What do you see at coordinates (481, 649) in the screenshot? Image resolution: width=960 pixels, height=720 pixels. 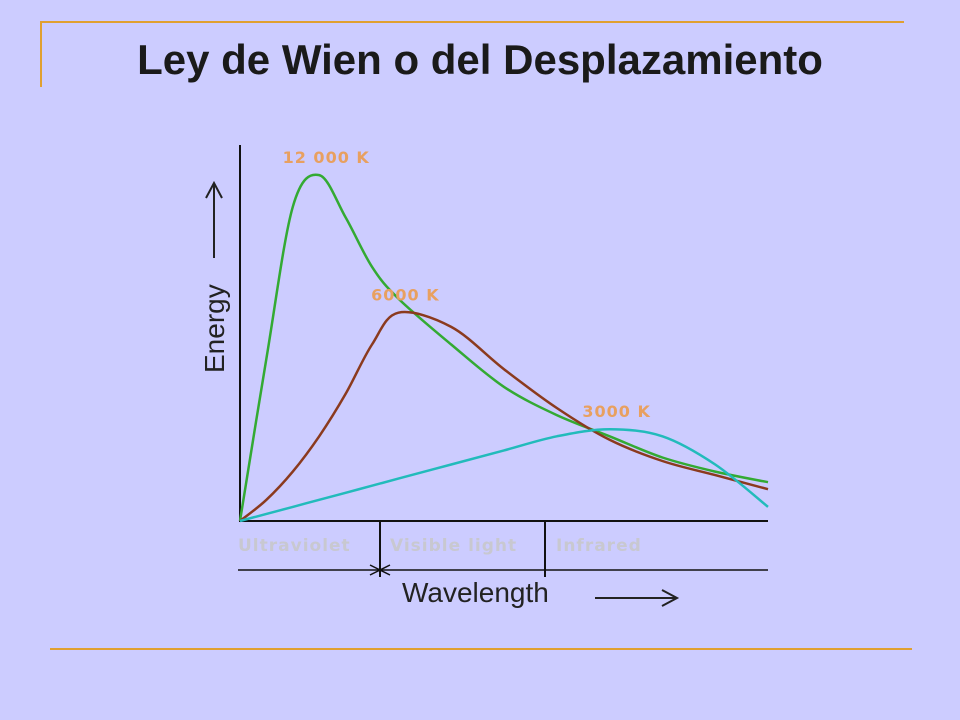 I see `bottom-accent-line` at bounding box center [481, 649].